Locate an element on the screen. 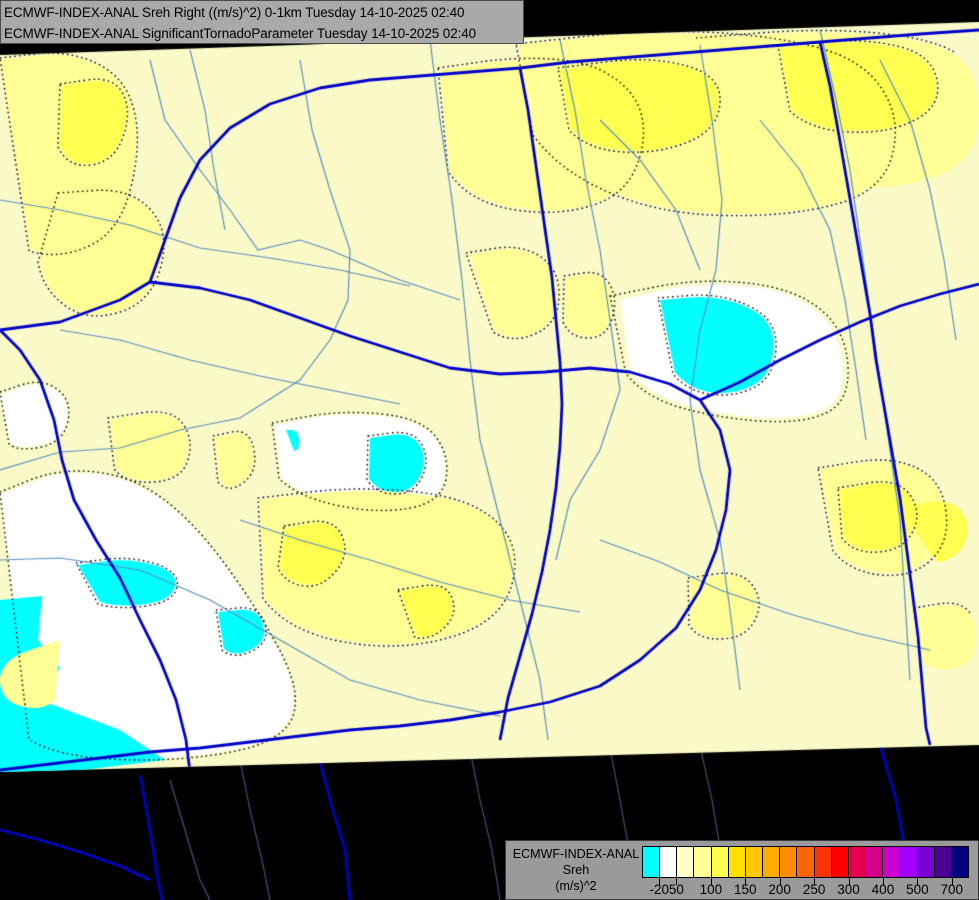 The width and height of the screenshot is (979, 900). legend-tick-label-0: -20 is located at coordinates (659, 889).